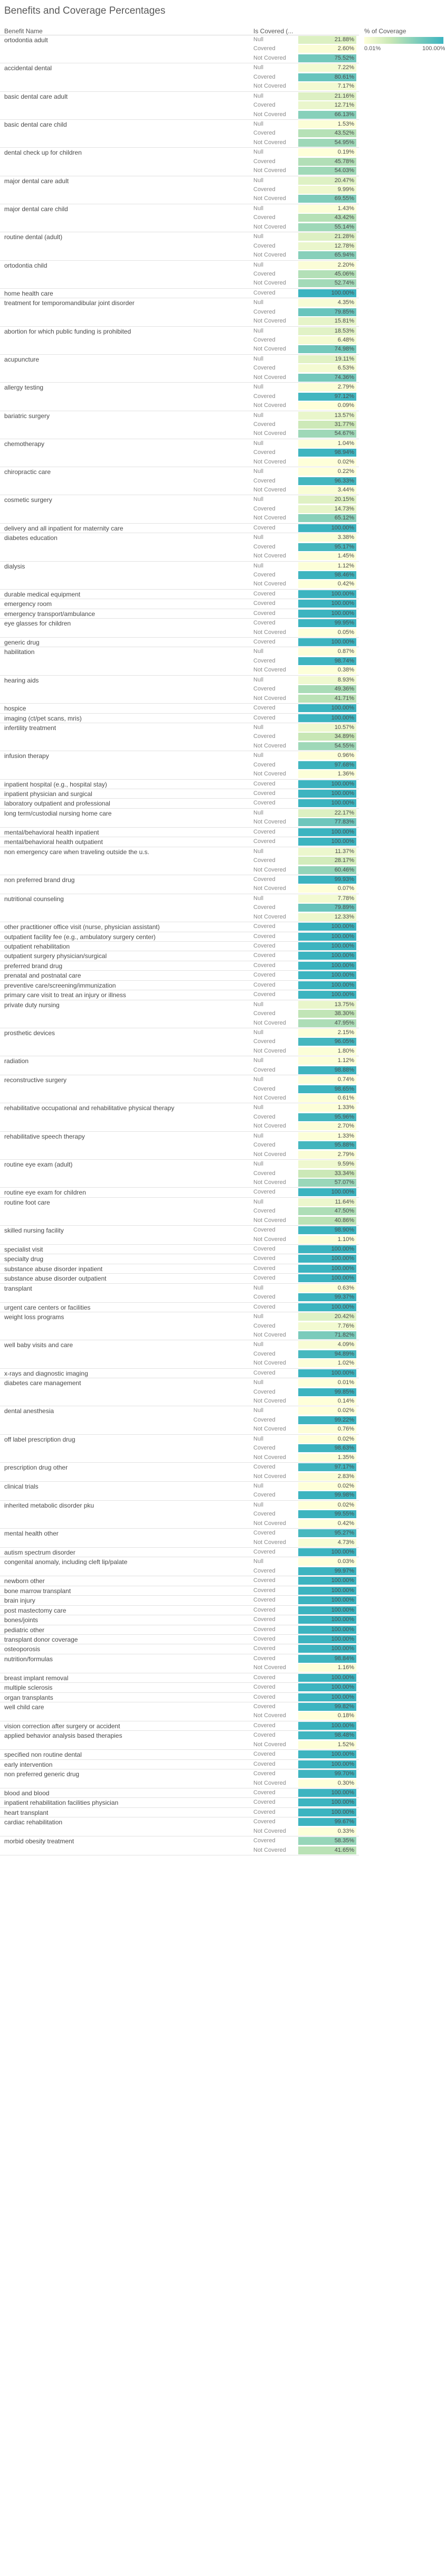 This screenshot has width=445, height=2576. Describe the element at coordinates (327, 1202) in the screenshot. I see `coverage-percent-cell: 11.64%` at that location.